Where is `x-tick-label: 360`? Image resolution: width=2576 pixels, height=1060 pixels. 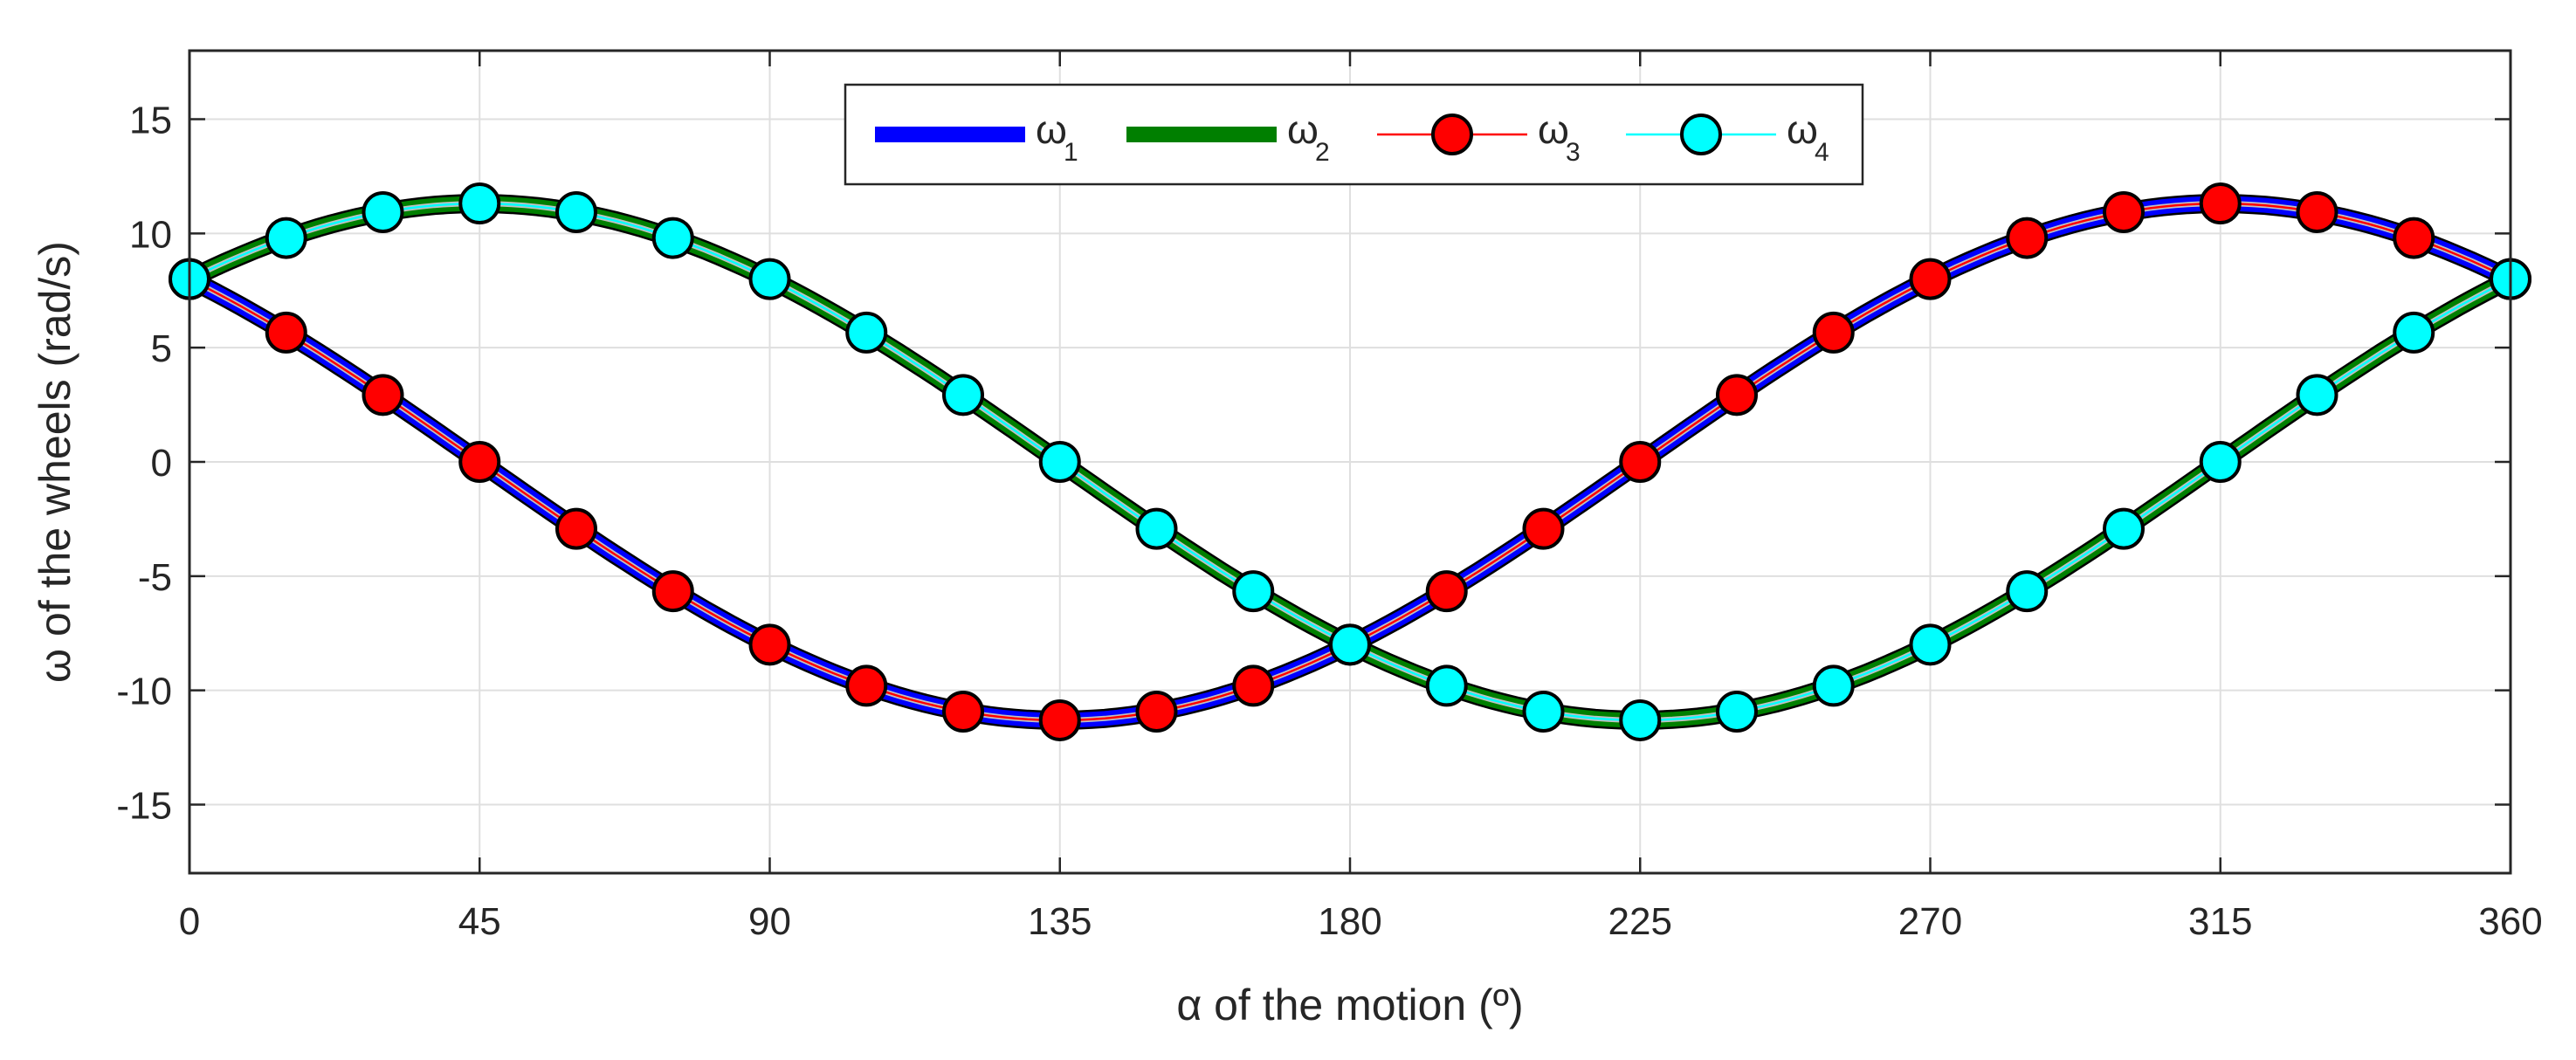
x-tick-label: 360 is located at coordinates (2510, 921).